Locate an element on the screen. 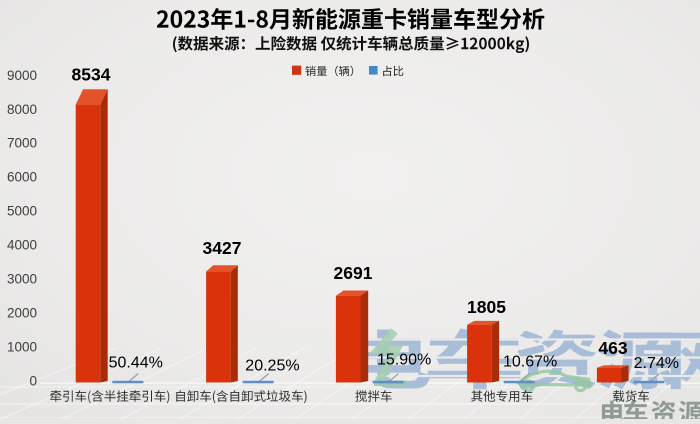  svg-text: 7000 is located at coordinates (22, 143).